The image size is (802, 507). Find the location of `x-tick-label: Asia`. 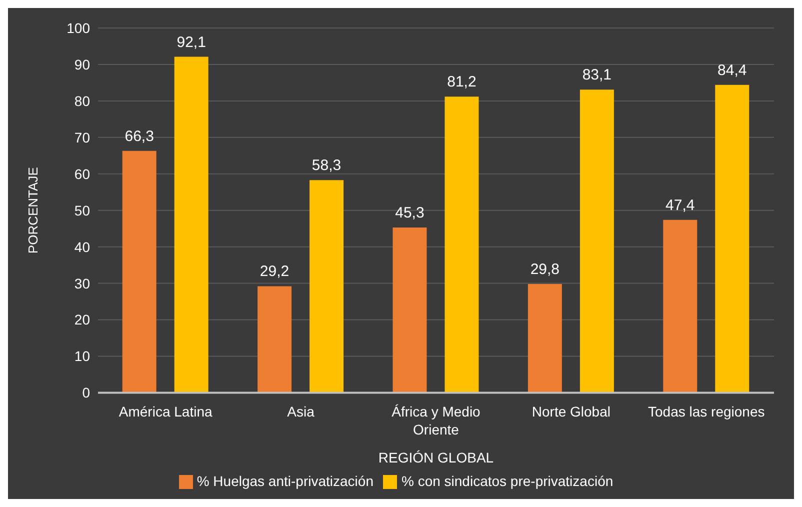

x-tick-label: Asia is located at coordinates (301, 412).